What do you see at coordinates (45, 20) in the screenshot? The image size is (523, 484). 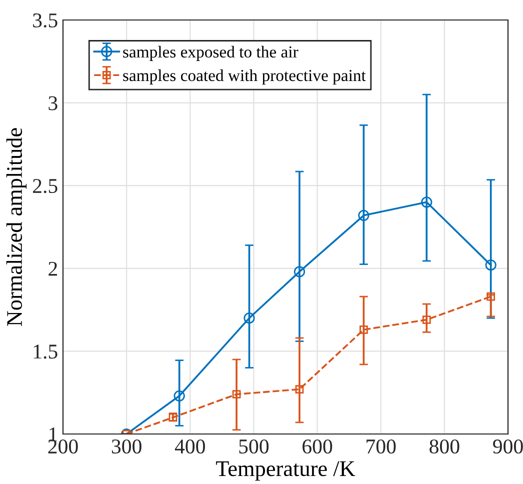 I see `y-tick-label: 3.5` at bounding box center [45, 20].